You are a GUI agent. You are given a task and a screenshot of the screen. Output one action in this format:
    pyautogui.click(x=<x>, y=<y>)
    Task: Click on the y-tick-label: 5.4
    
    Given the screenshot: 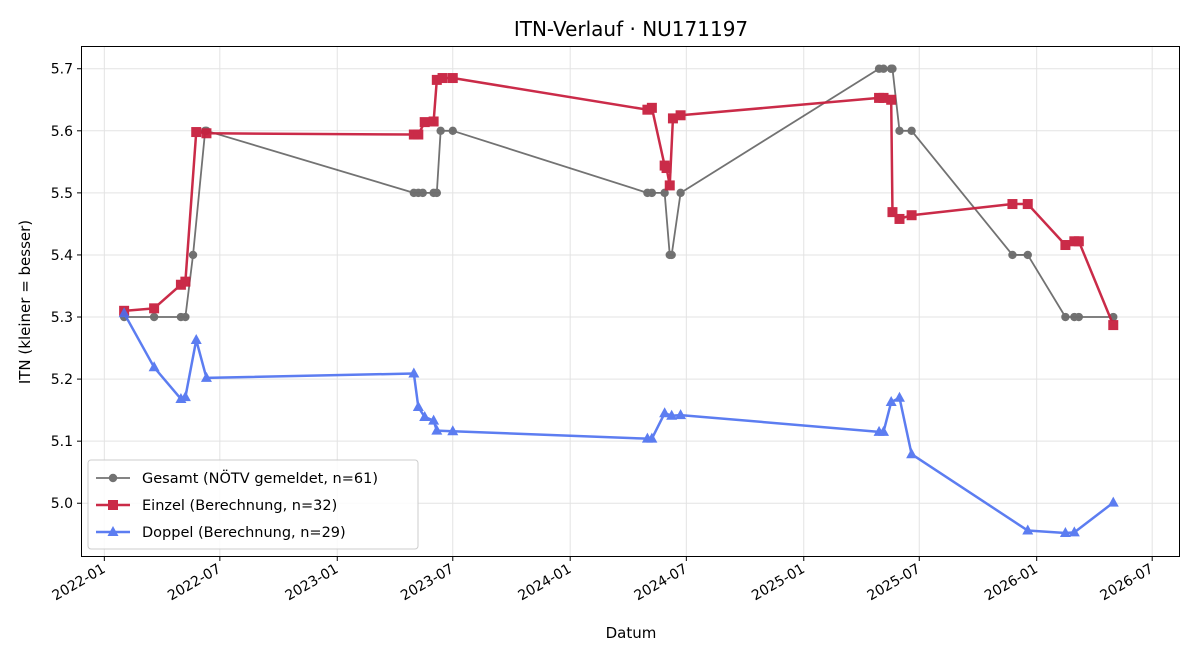 What is the action you would take?
    pyautogui.click(x=62, y=256)
    